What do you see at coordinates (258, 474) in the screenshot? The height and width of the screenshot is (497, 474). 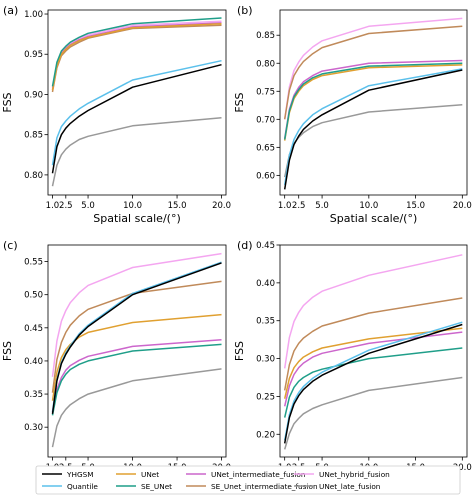 I see `legend-entry: UNet_intermediate_fusion` at bounding box center [258, 474].